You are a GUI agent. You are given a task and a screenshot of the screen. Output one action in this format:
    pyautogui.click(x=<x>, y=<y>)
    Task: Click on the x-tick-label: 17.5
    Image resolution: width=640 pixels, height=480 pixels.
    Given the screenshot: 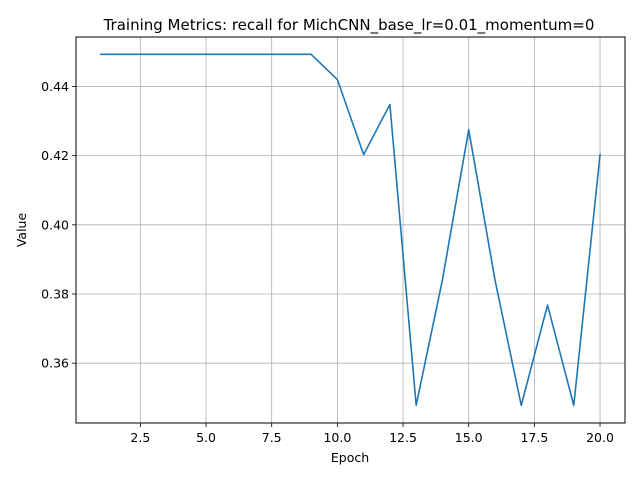 What is the action you would take?
    pyautogui.click(x=534, y=437)
    